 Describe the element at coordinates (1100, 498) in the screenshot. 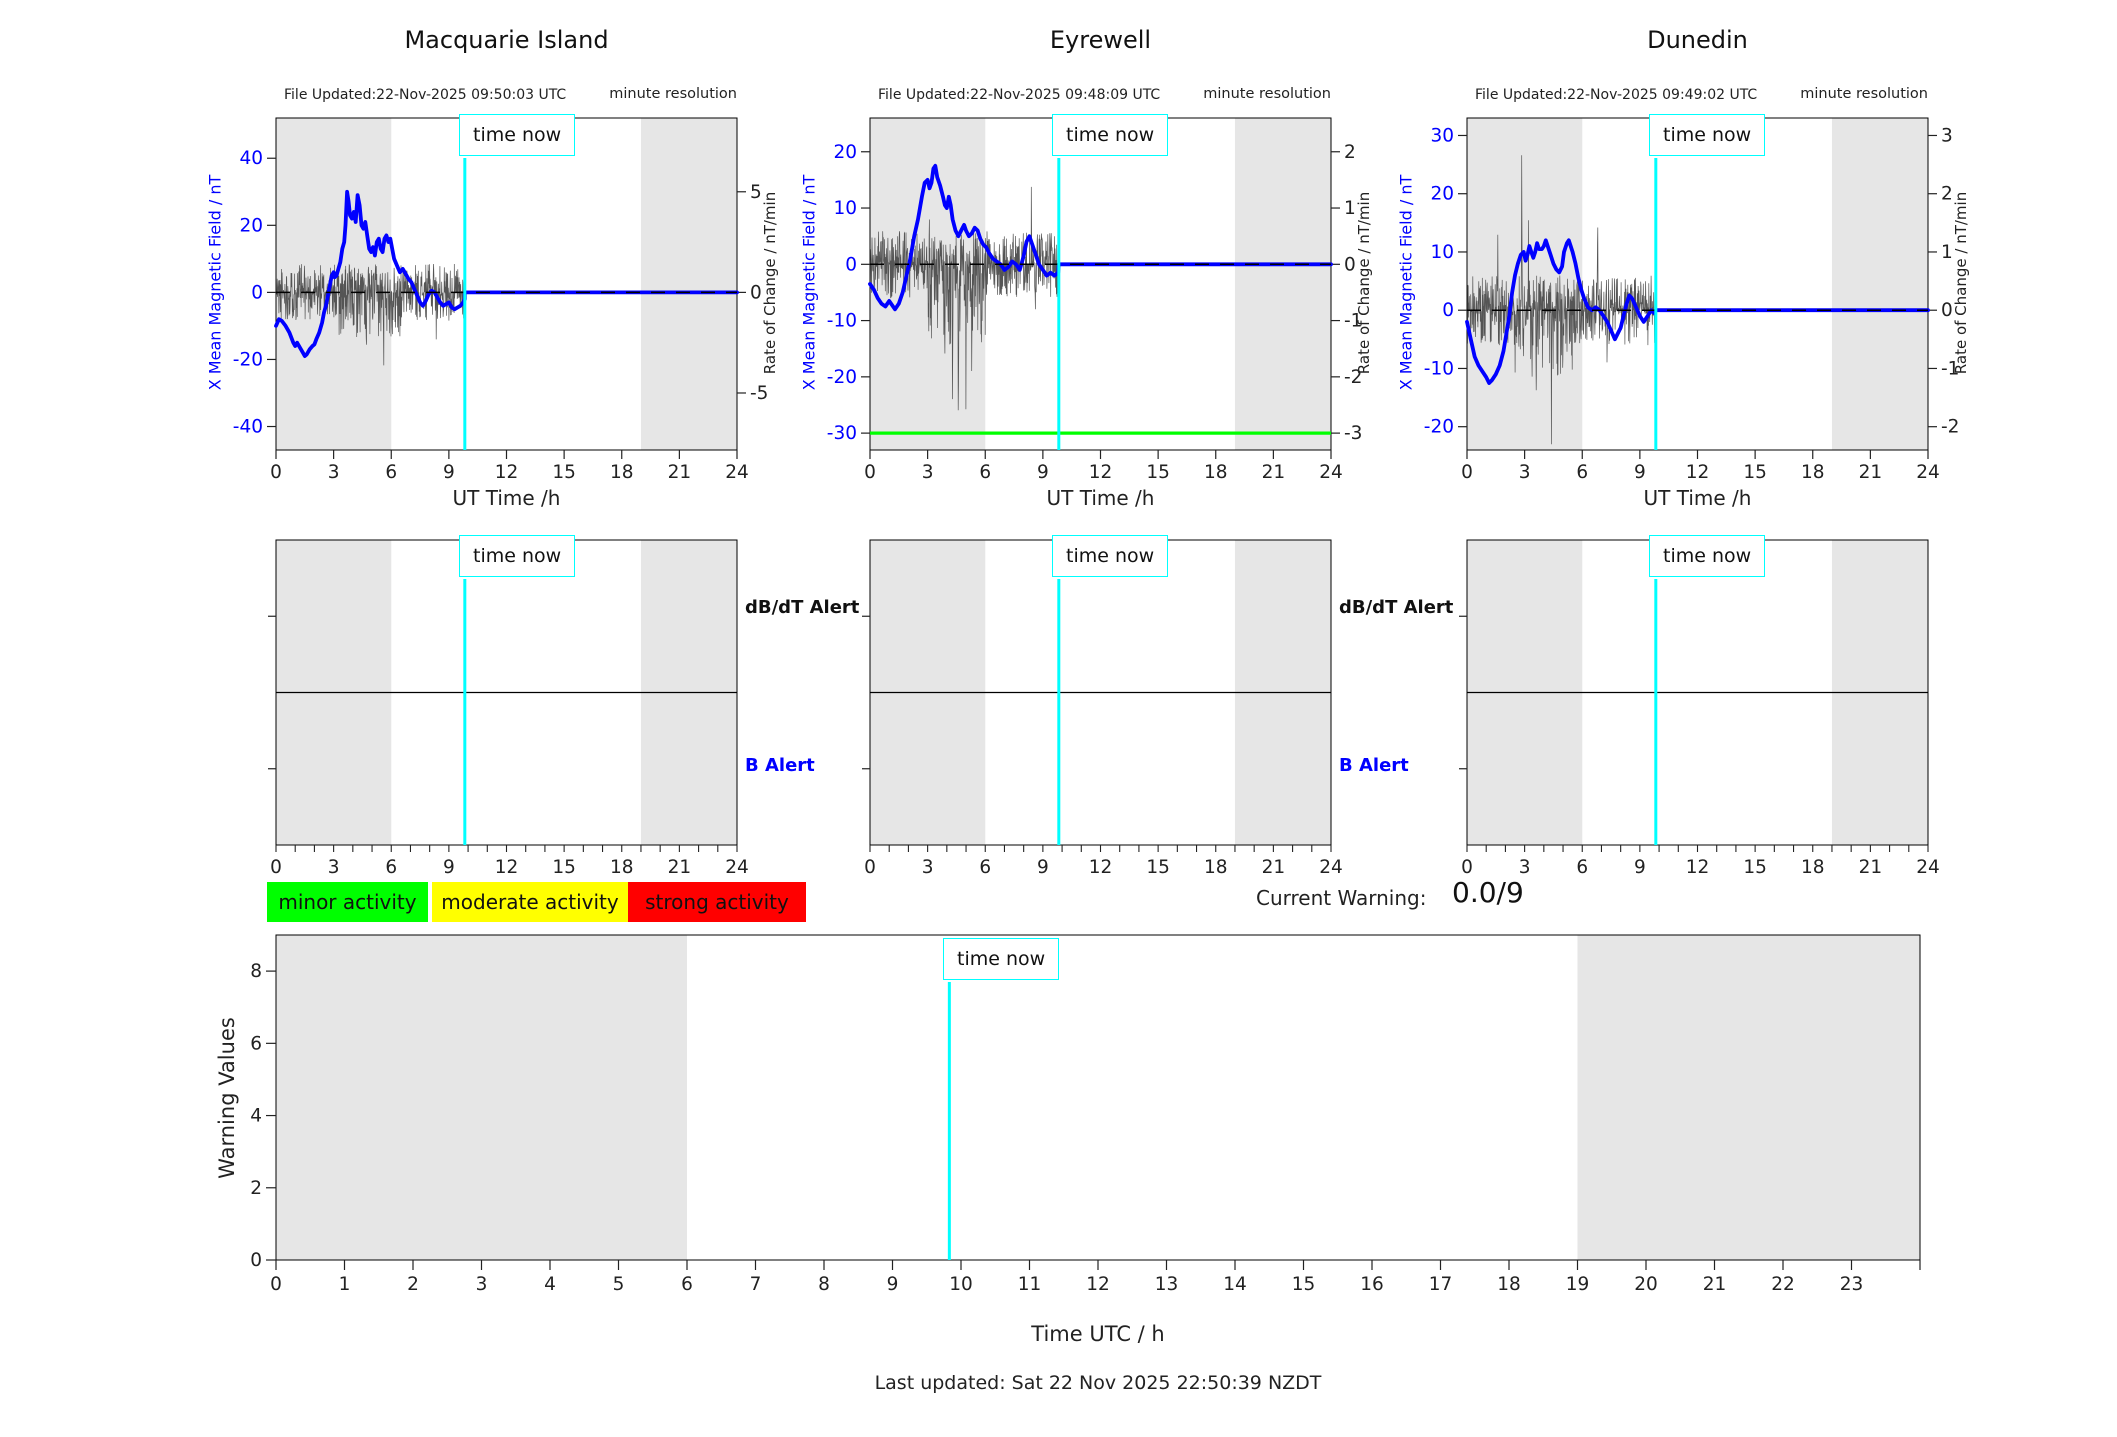

I see `ut-time-label-eyrewell: UT Time /h` at that location.